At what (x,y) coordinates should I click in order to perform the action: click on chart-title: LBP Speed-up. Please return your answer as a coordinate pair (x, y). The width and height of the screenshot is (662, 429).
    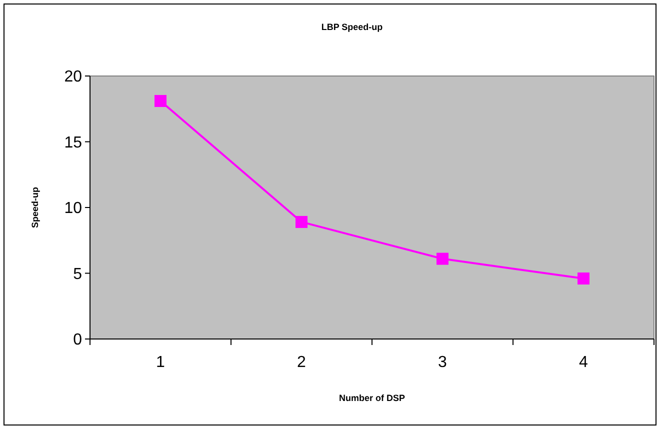
    Looking at the image, I should click on (352, 27).